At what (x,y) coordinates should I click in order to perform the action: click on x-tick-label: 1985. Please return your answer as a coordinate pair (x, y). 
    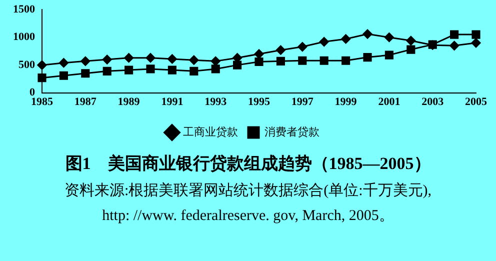
    Looking at the image, I should click on (42, 102).